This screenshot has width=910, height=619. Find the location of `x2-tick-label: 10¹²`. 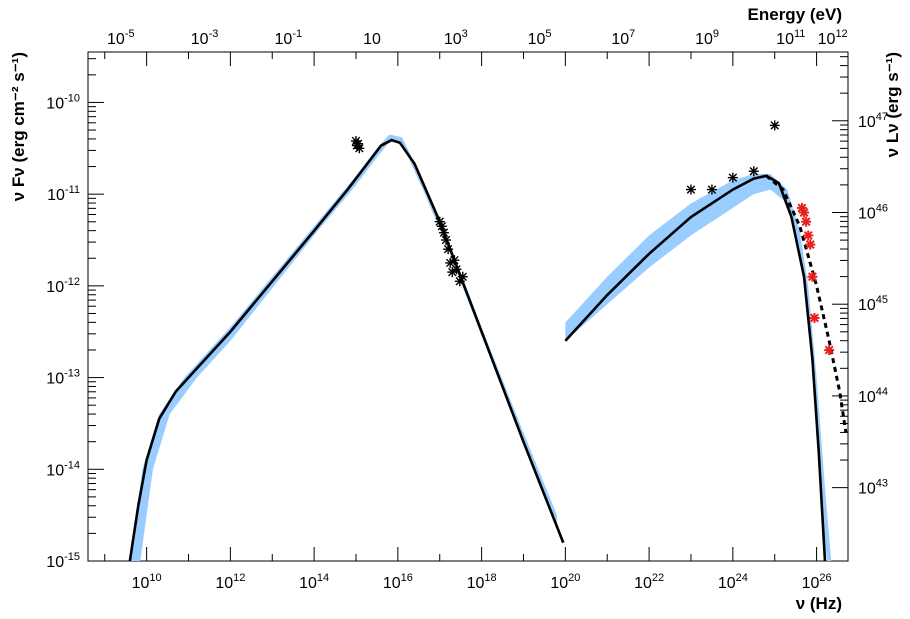

x2-tick-label: 10¹² is located at coordinates (833, 38).